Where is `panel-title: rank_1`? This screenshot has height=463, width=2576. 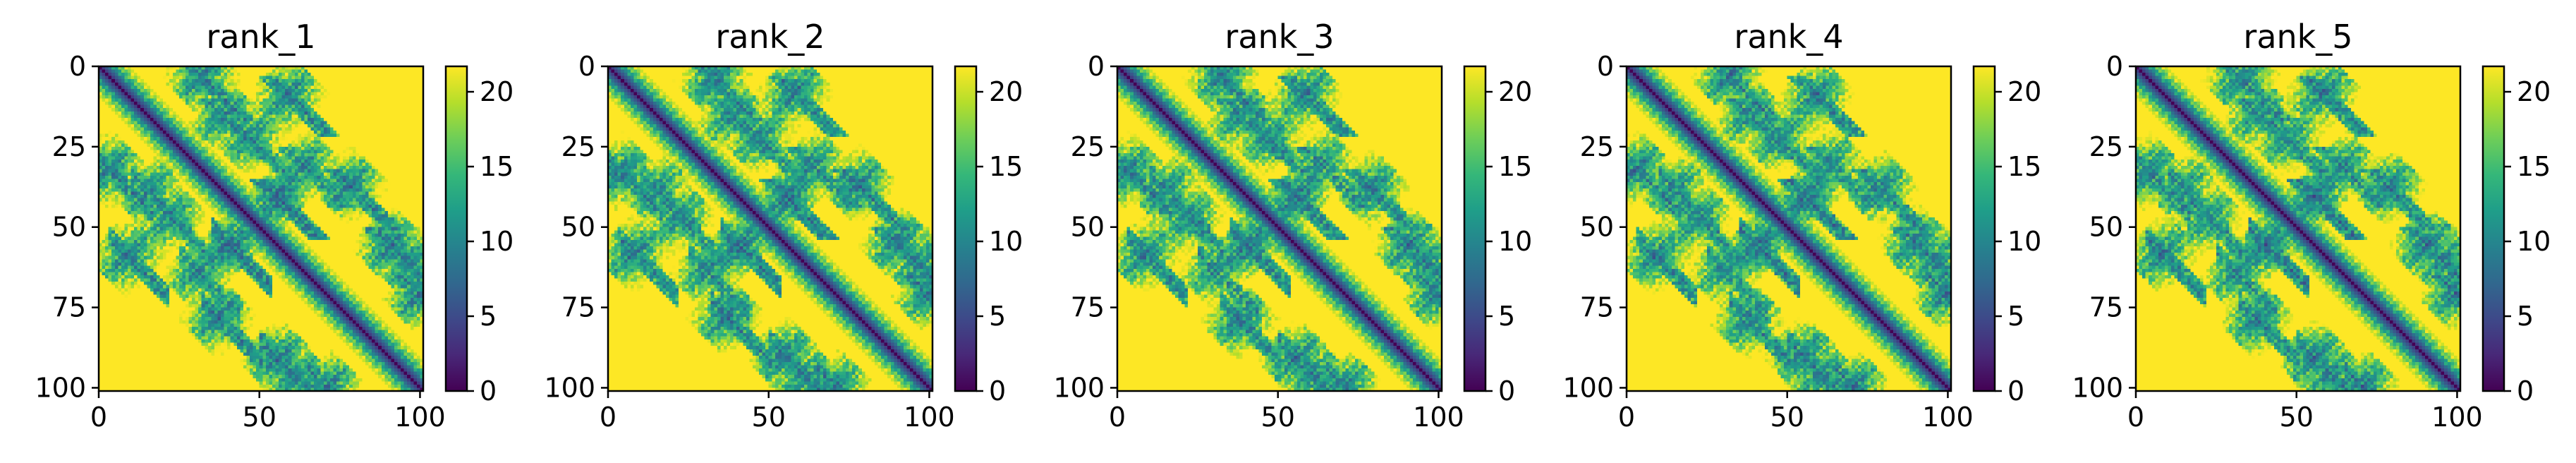
panel-title: rank_1 is located at coordinates (260, 37).